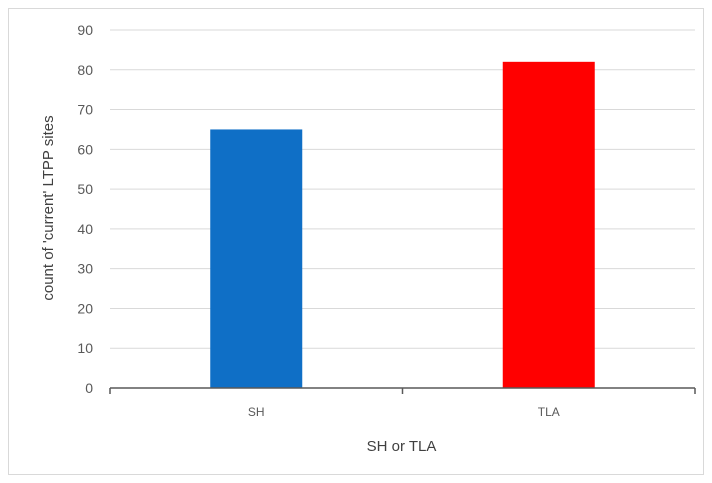 Image resolution: width=712 pixels, height=483 pixels. Describe the element at coordinates (85, 149) in the screenshot. I see `y-tick-label: 60` at that location.